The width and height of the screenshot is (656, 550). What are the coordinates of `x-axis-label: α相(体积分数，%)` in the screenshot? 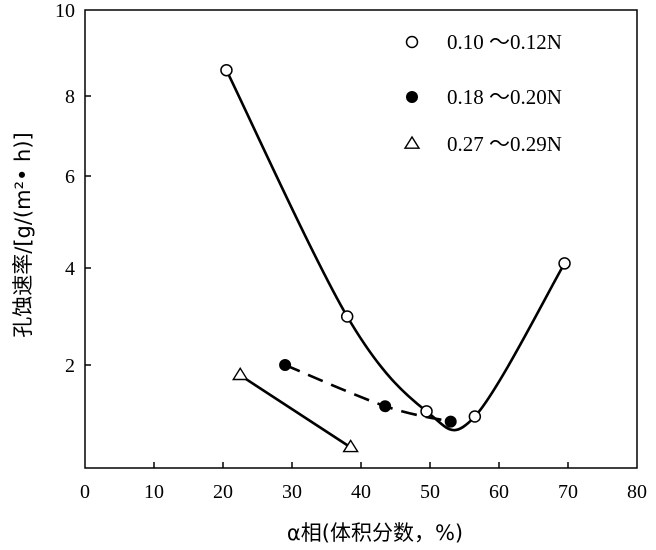 It's located at (375, 533).